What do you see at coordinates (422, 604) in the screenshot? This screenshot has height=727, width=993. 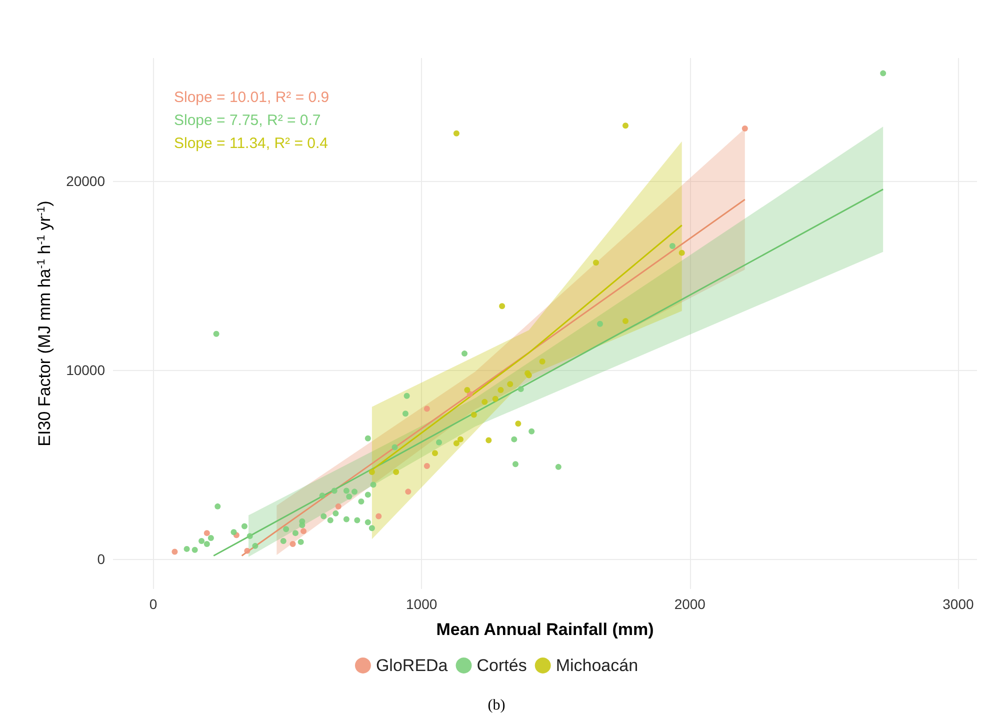 I see `x-tick-label: 1000` at bounding box center [422, 604].